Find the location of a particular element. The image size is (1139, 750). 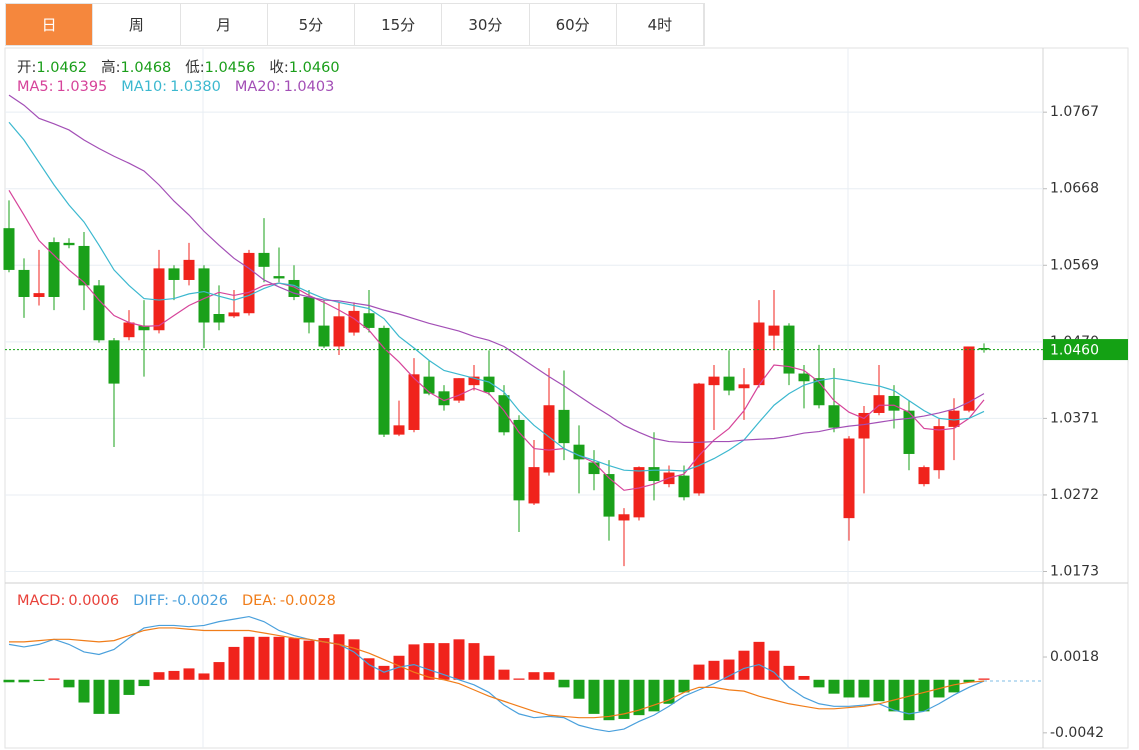

y-tick-label: 1.0668 is located at coordinates (1074, 189).